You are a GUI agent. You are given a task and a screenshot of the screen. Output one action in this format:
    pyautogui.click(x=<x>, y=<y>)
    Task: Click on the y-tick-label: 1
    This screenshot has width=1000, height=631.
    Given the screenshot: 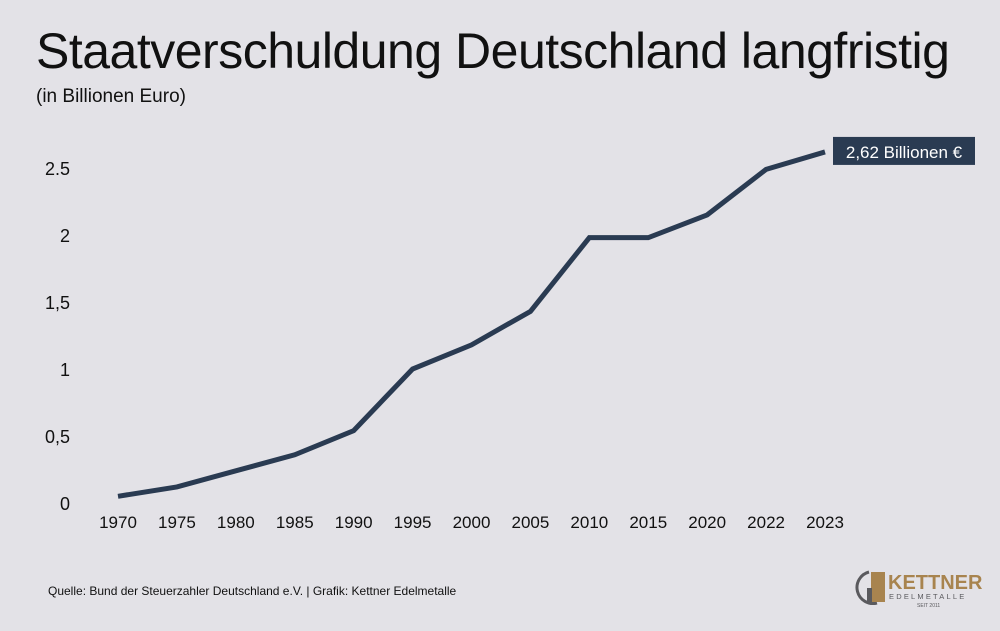 What is the action you would take?
    pyautogui.click(x=65, y=370)
    